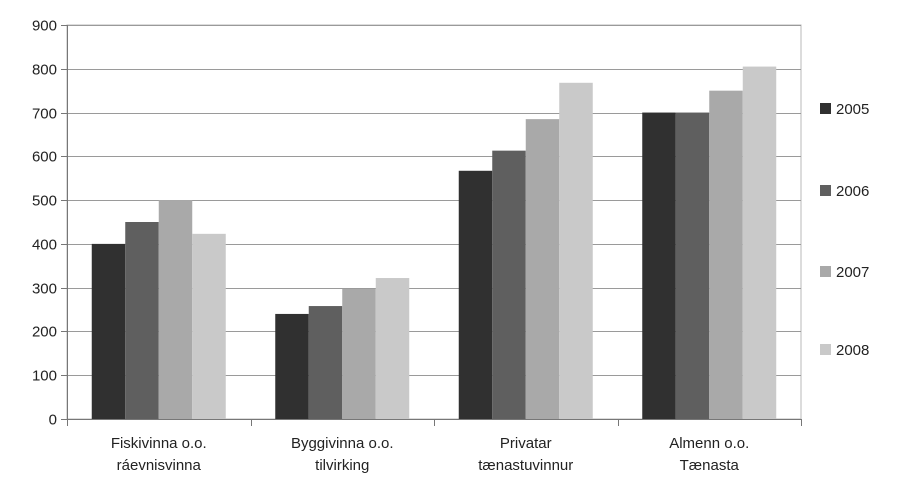 This screenshot has width=917, height=484. I want to click on legend-label-2005: 2005, so click(852, 109).